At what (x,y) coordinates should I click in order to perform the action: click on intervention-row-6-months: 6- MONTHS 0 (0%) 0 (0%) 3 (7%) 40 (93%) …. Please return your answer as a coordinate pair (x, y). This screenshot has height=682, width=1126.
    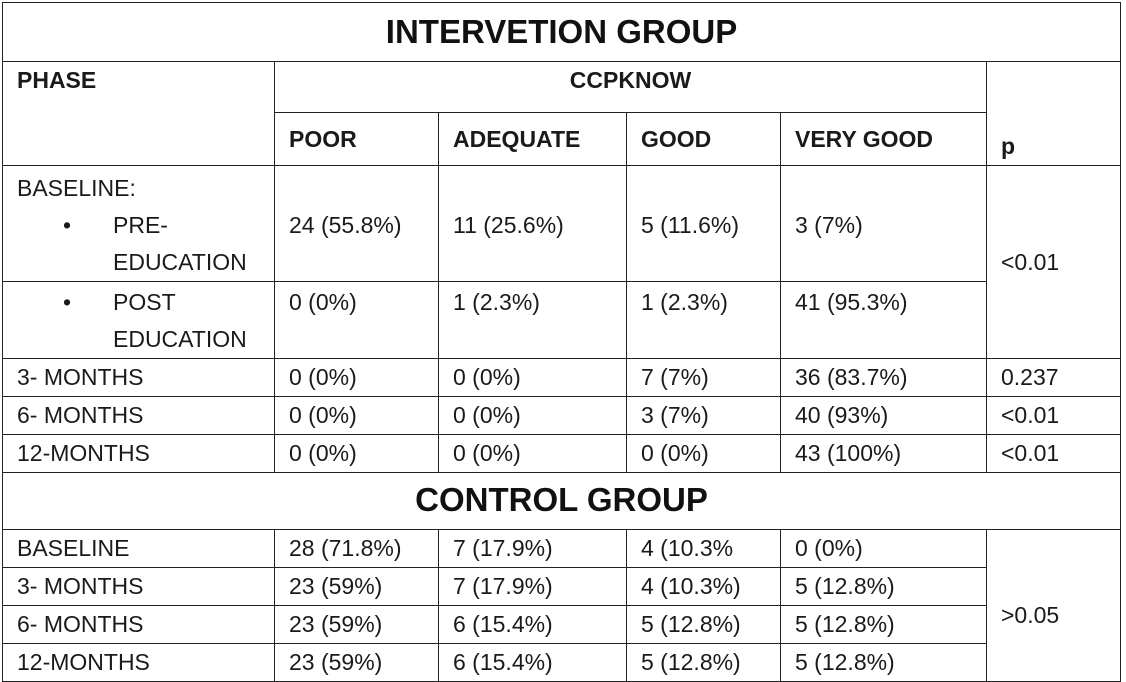
    Looking at the image, I should click on (562, 415).